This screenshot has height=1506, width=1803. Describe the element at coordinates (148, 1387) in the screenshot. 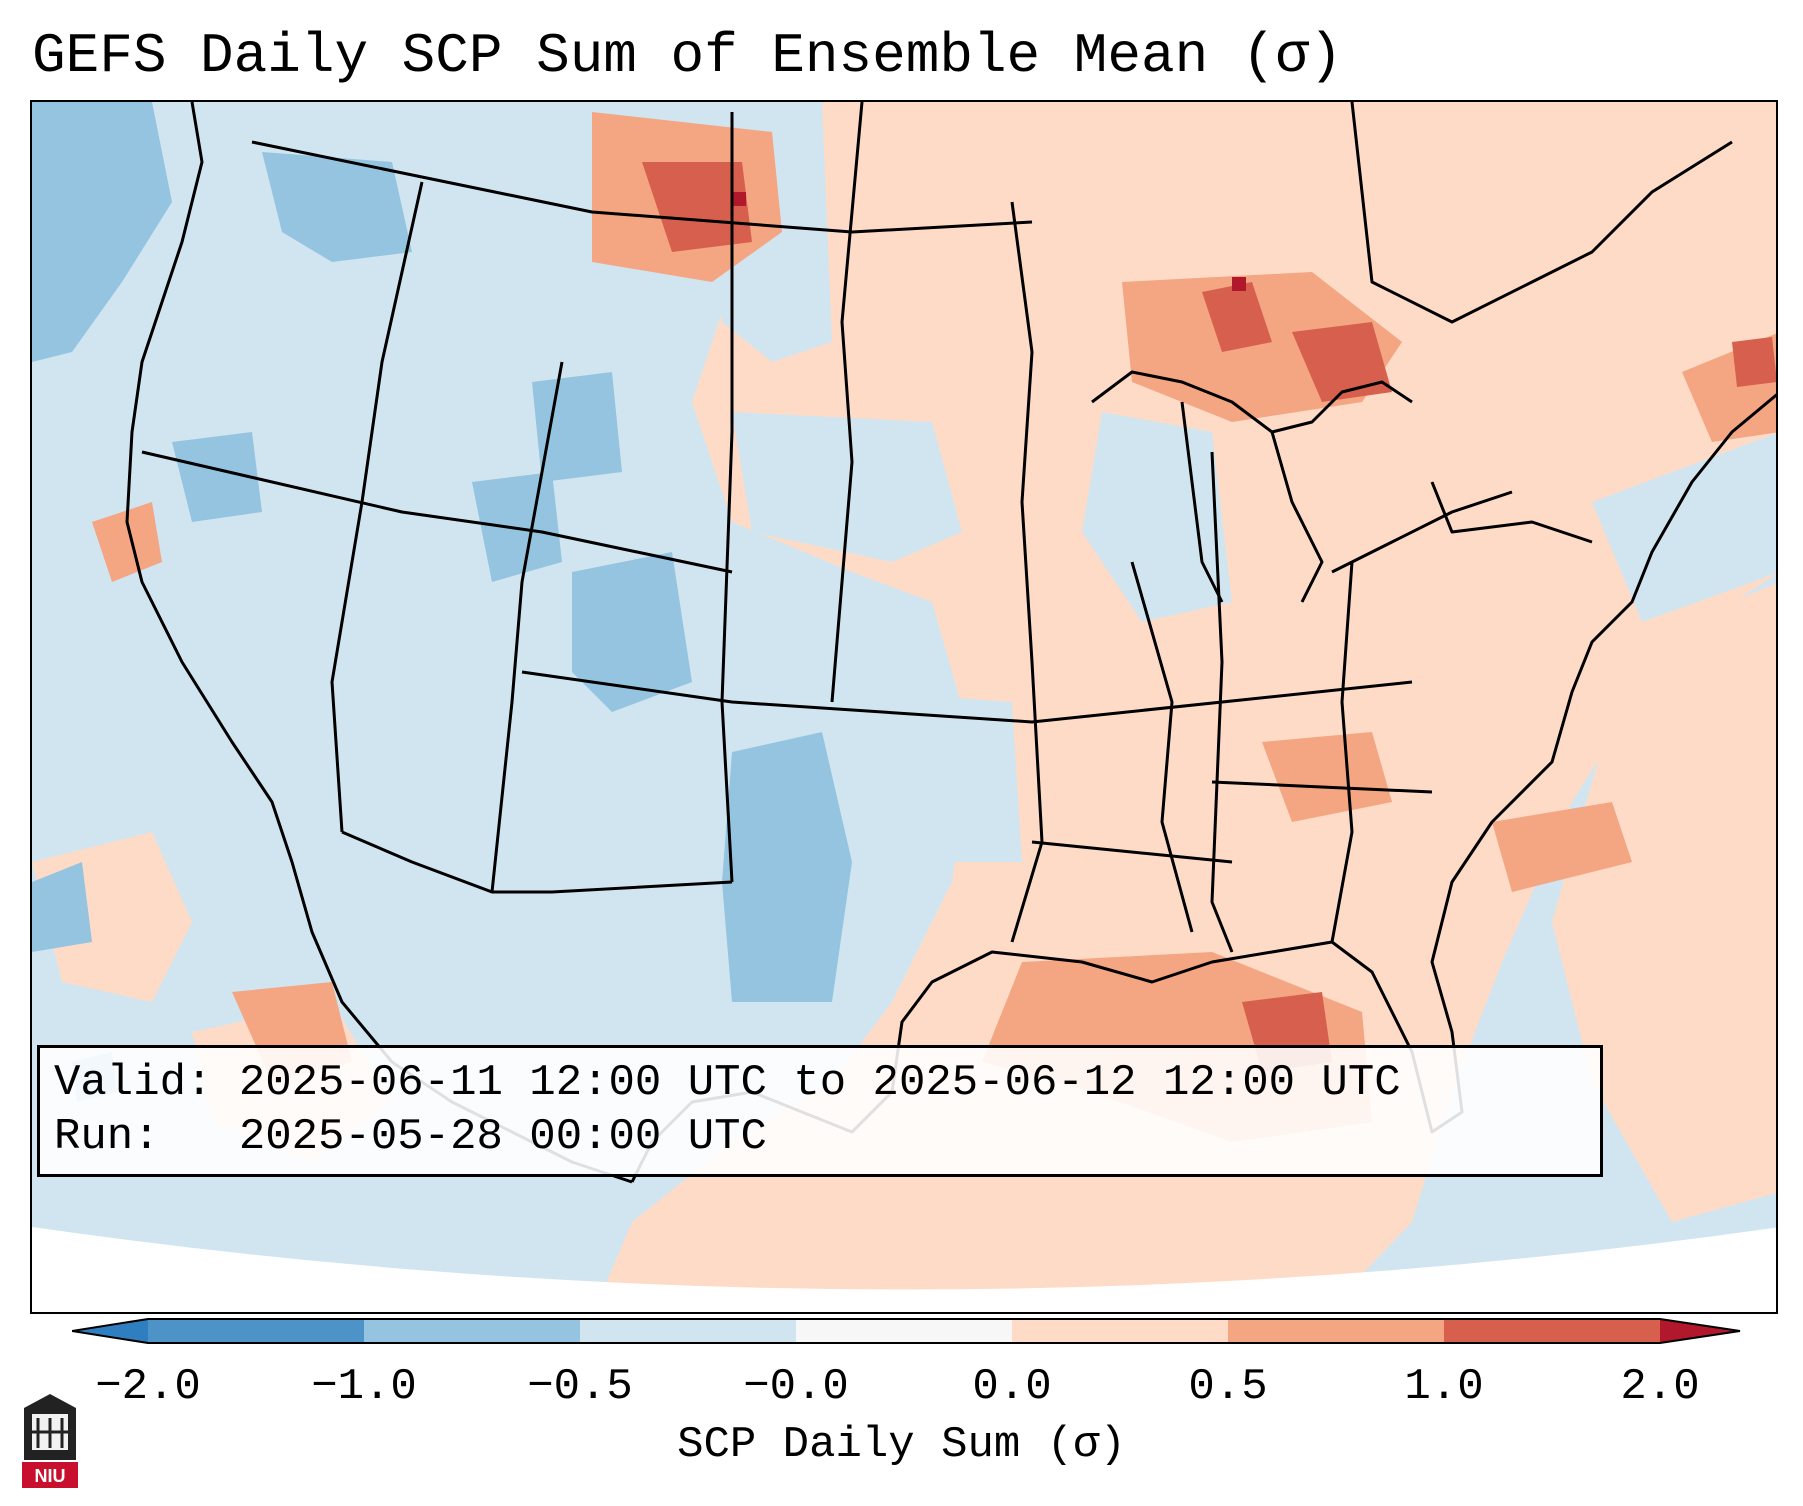

I see `colorbar-tick-label: −2.0` at that location.